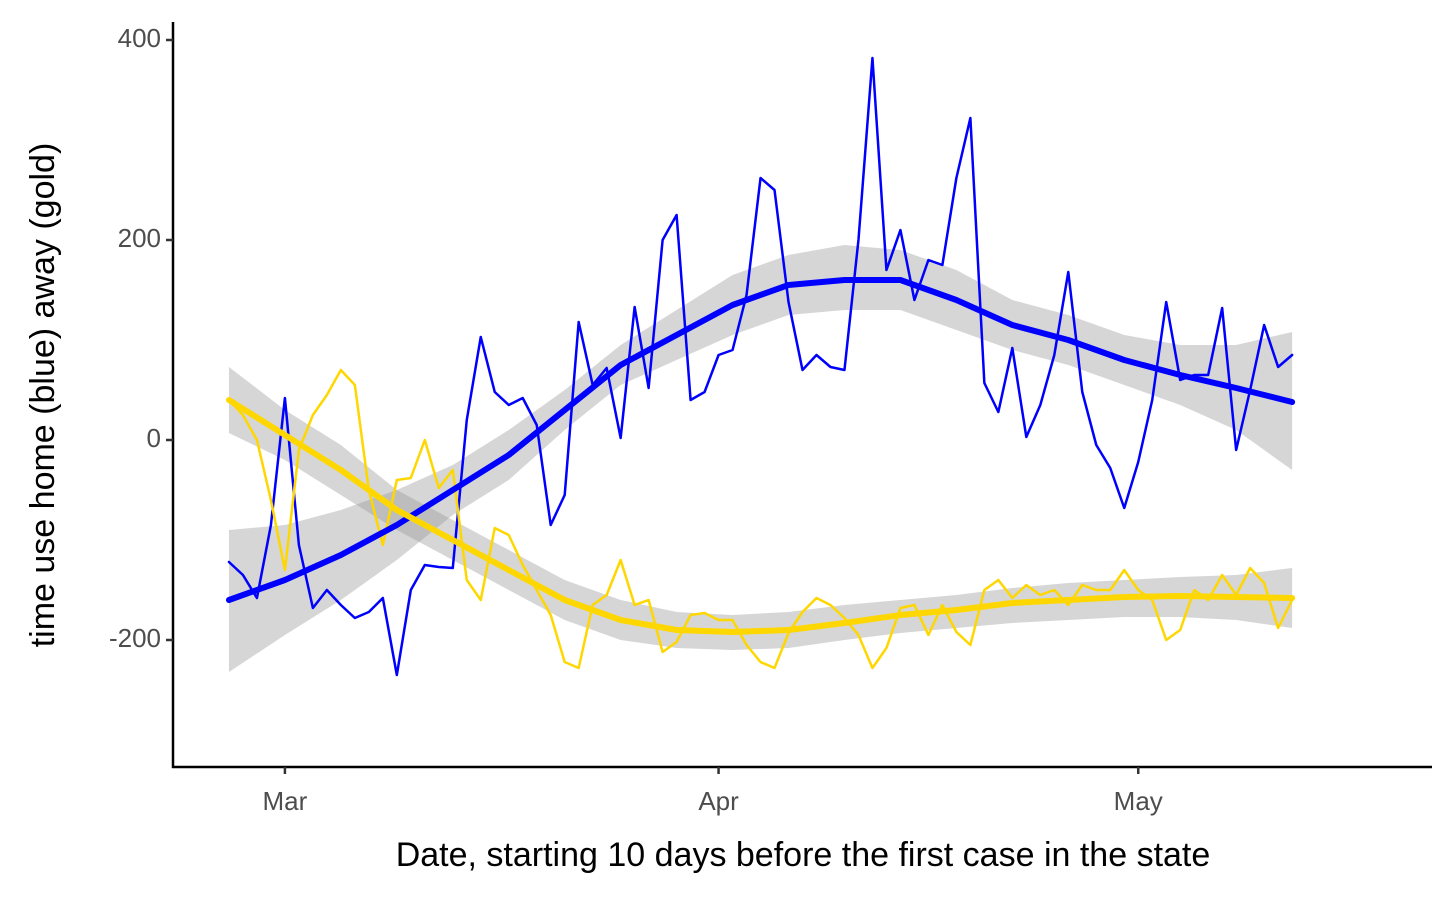 The width and height of the screenshot is (1456, 900). I want to click on y-tick-label: 0, so click(154, 438).